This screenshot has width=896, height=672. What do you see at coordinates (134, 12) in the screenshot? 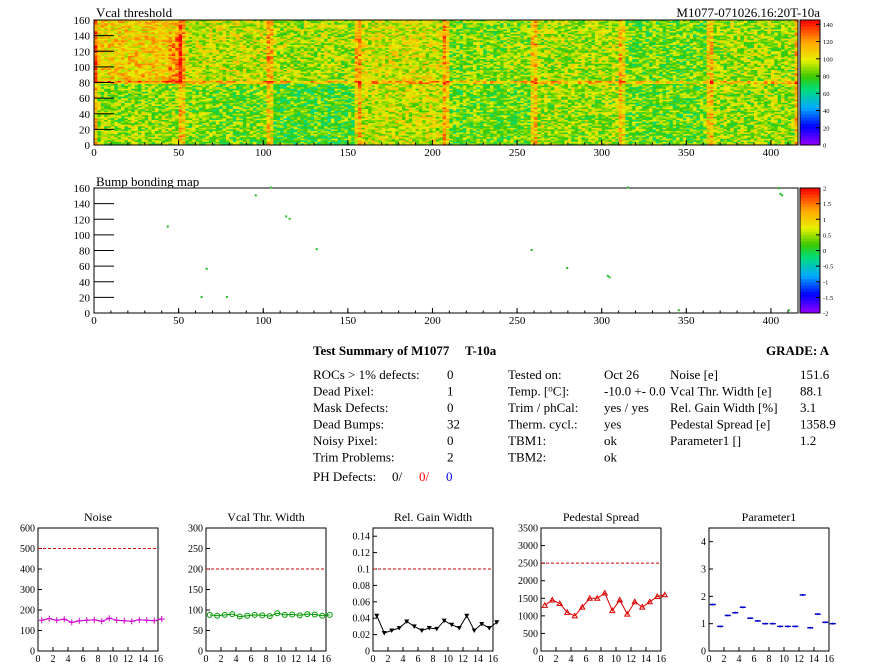
I see `vcal-threshold-title: Vcal threshold` at bounding box center [134, 12].